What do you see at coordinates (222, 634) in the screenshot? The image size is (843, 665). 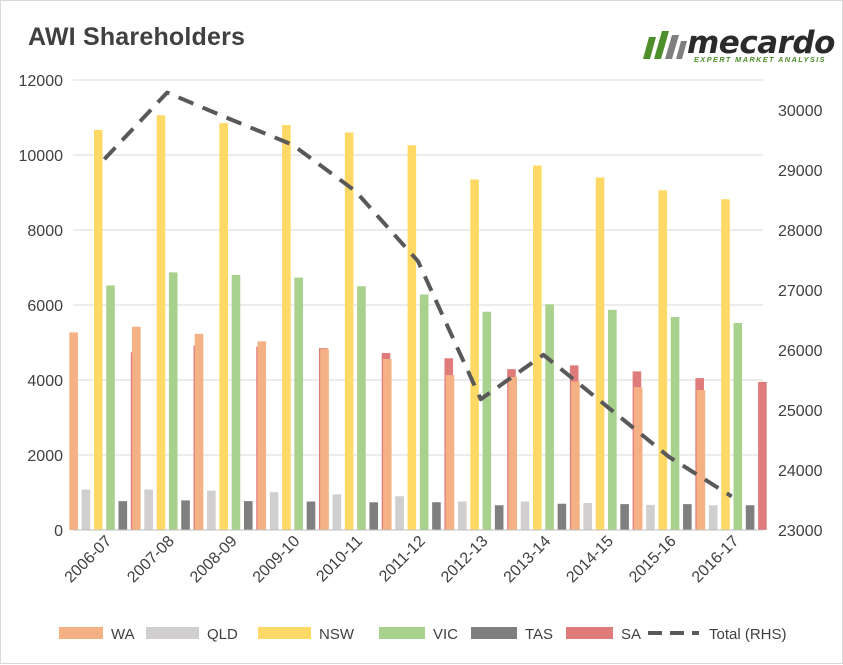 I see `legend-label: QLD` at bounding box center [222, 634].